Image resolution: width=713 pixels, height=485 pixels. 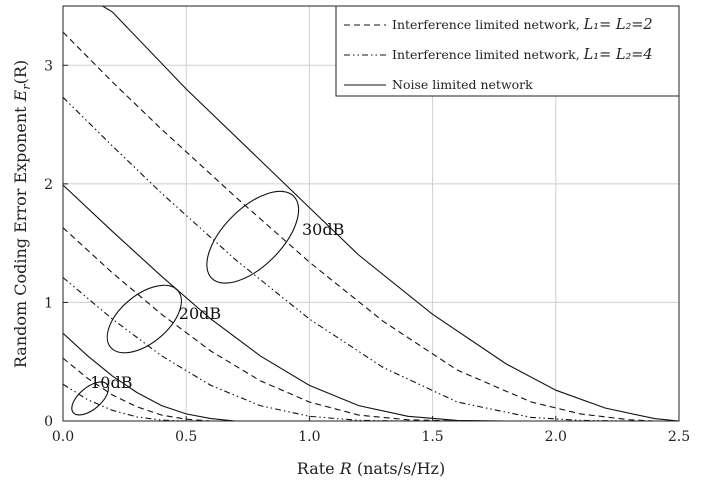 I want to click on snr-group-ellipse-10dB, so click(x=90, y=398).